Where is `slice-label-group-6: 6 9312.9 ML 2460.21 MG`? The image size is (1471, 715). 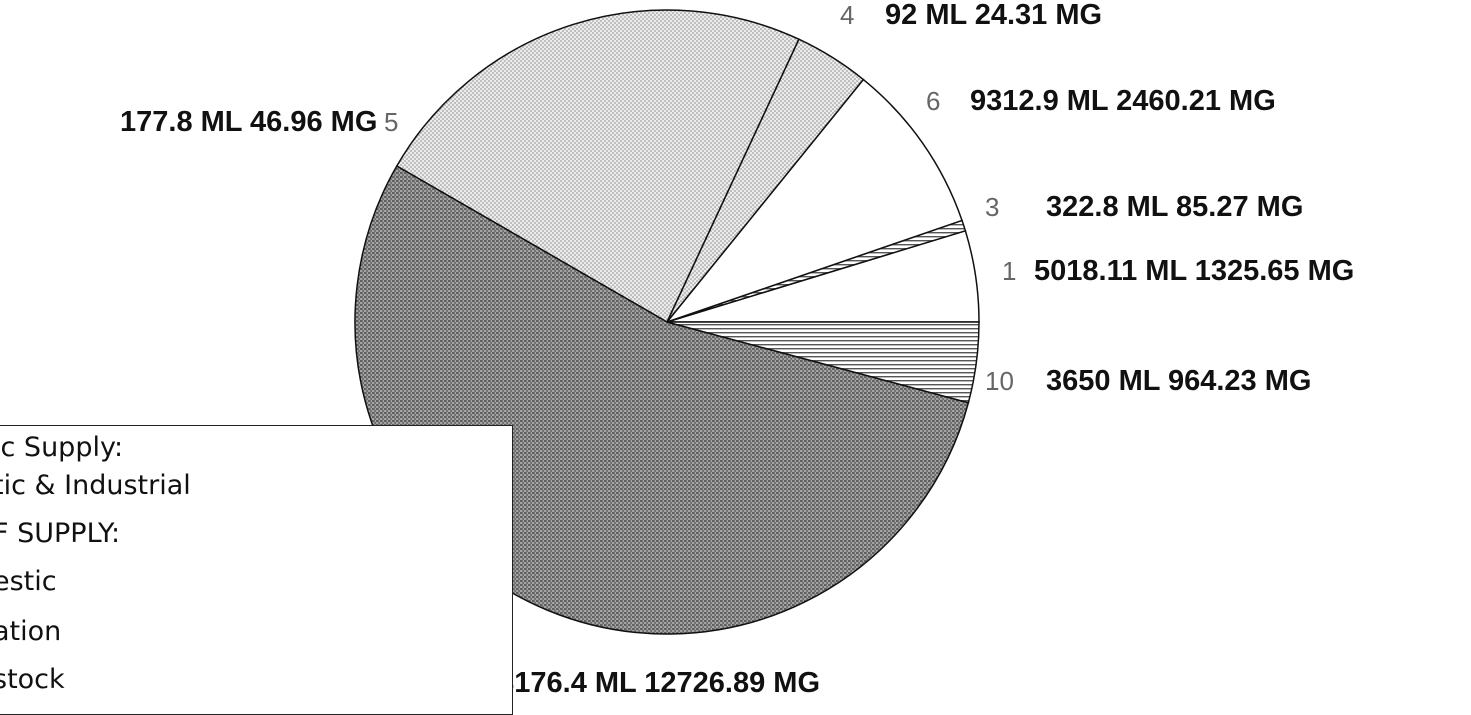
slice-label-group-6: 6 9312.9 ML 2460.21 MG is located at coordinates (1101, 101).